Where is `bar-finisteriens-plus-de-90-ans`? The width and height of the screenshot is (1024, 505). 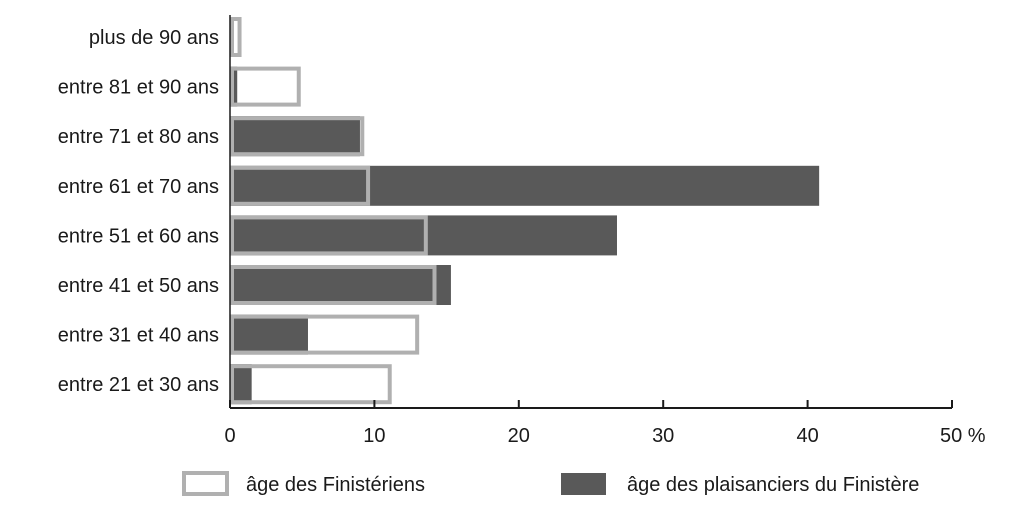
bar-finisteriens-plus-de-90-ans is located at coordinates (236, 37).